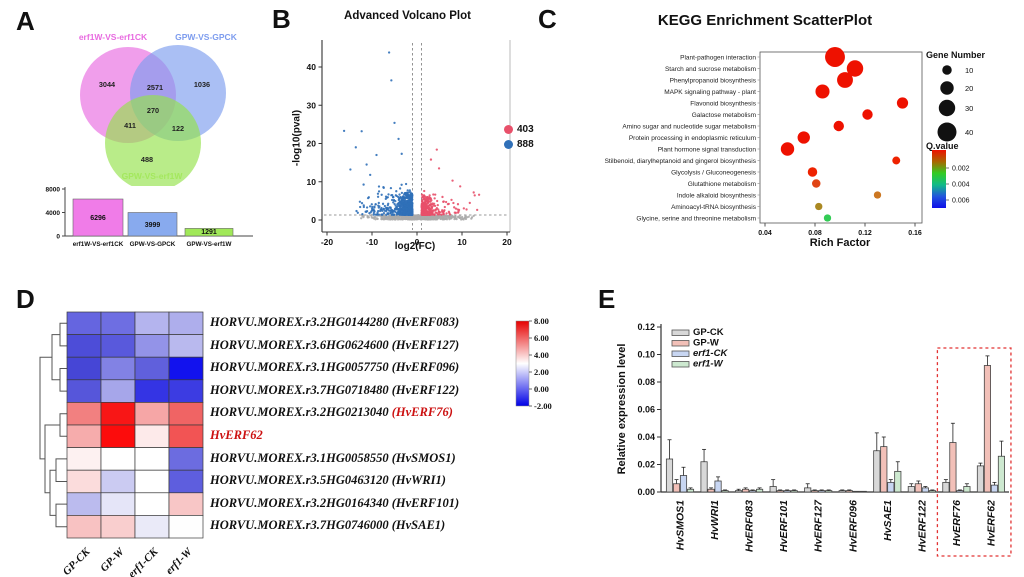  What do you see at coordinates (409, 143) in the screenshot?
I see `volcano-plot: 0 10 20 30 40 -20 -10 0 10 20` at bounding box center [409, 143].